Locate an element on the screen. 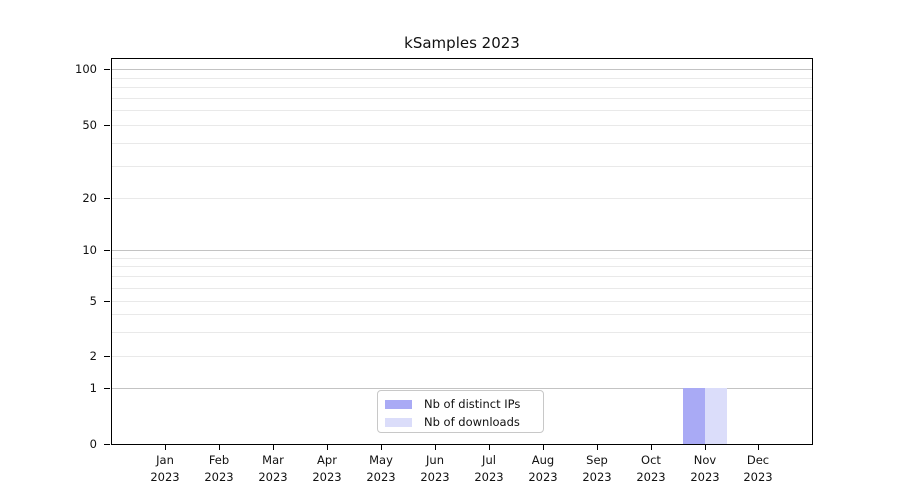 This screenshot has width=900, height=500. y-tick-label: 0 is located at coordinates (93, 444).